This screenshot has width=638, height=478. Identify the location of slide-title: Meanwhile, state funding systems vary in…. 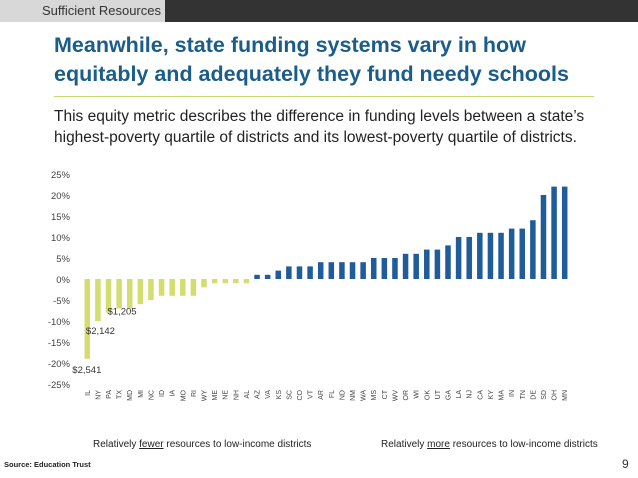
(311, 59).